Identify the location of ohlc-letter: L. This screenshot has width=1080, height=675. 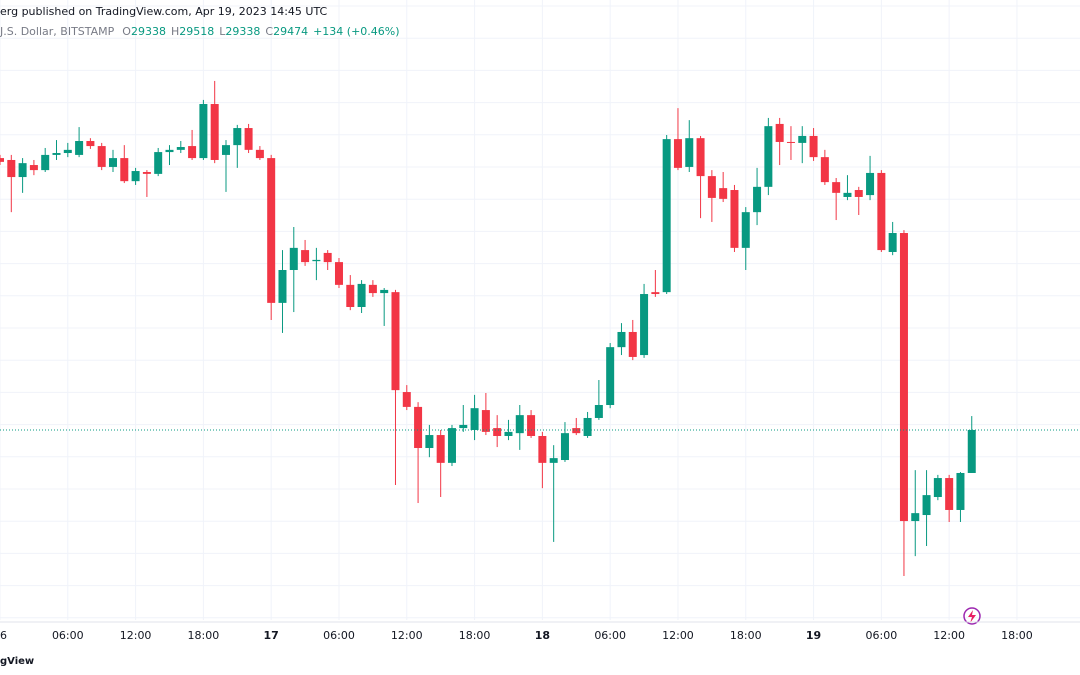
(222, 31).